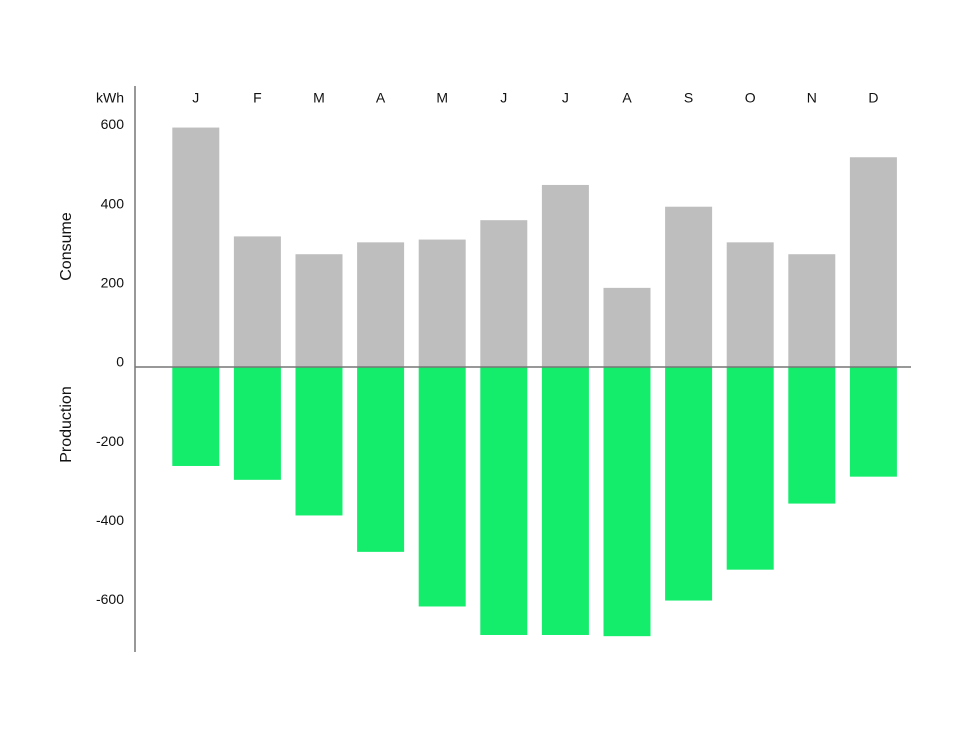  What do you see at coordinates (110, 441) in the screenshot?
I see `y-tick-label: -200` at bounding box center [110, 441].